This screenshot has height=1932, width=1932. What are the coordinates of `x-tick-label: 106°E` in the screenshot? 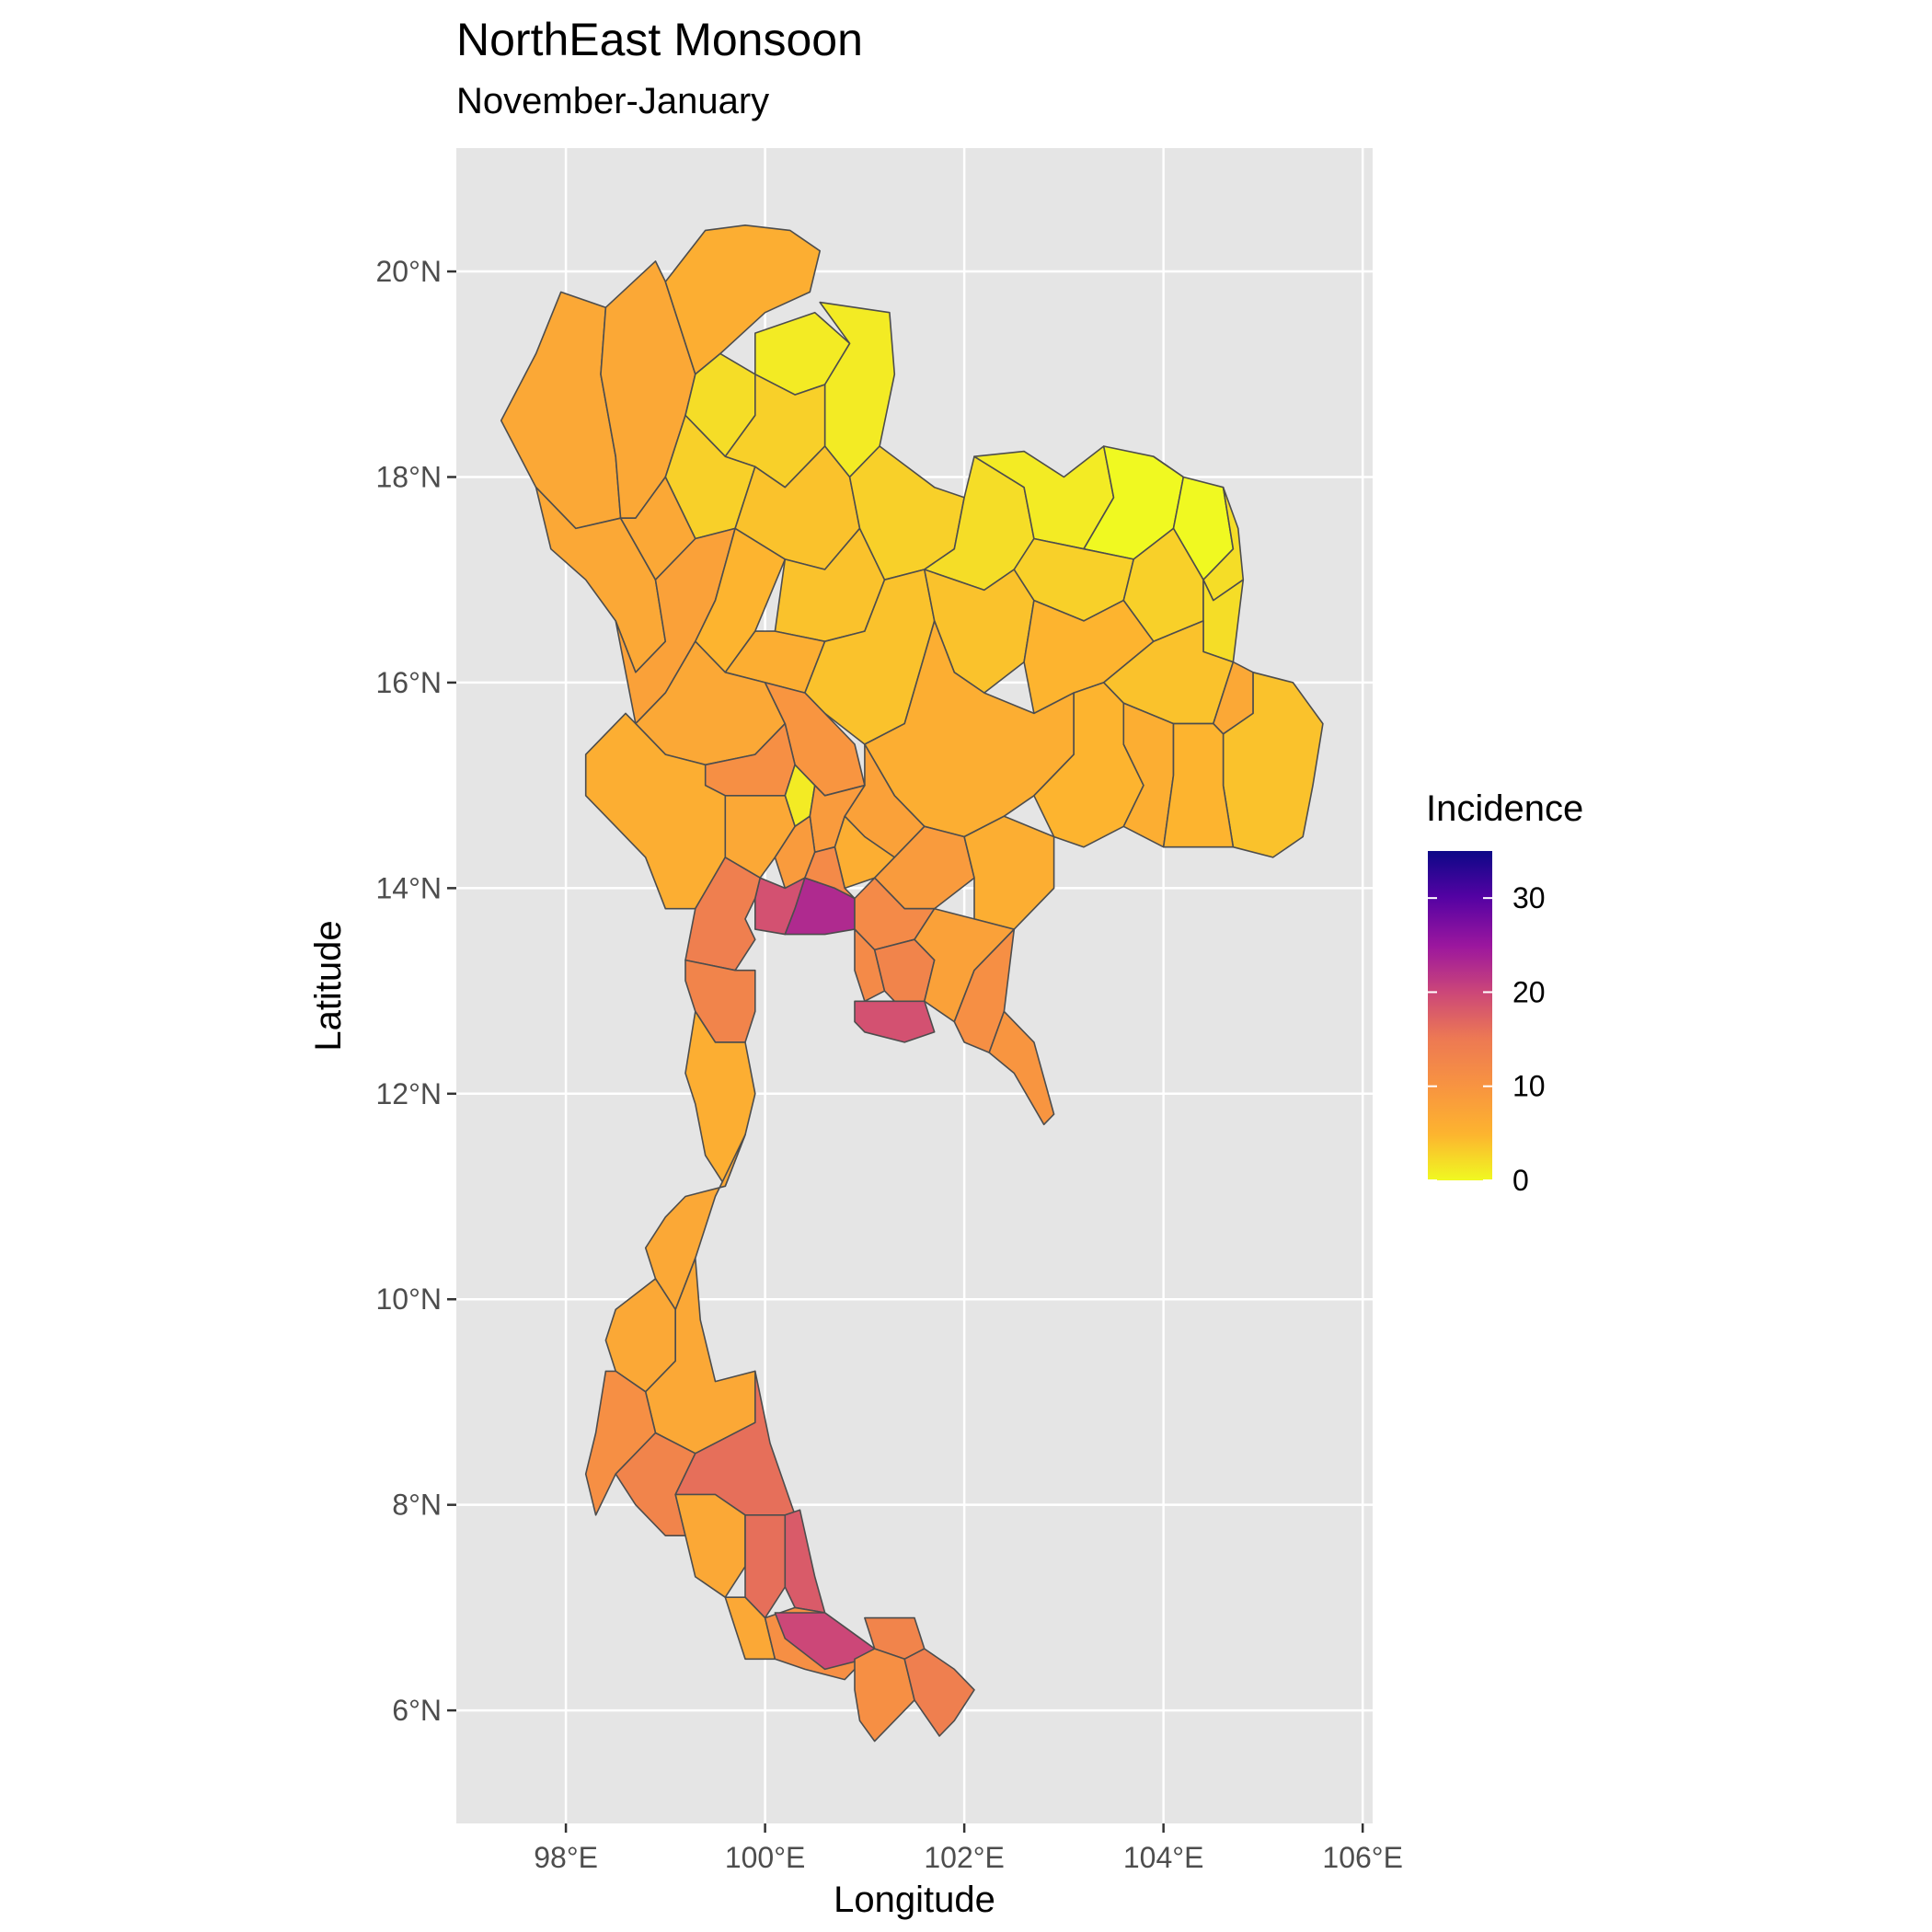 It's located at (1362, 1857).